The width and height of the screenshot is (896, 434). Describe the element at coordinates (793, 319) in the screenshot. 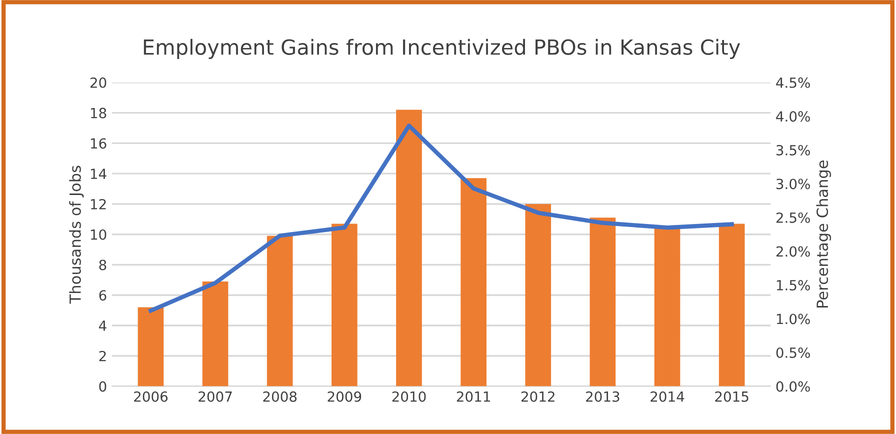

I see `y2-tick-label: 1.0%` at that location.